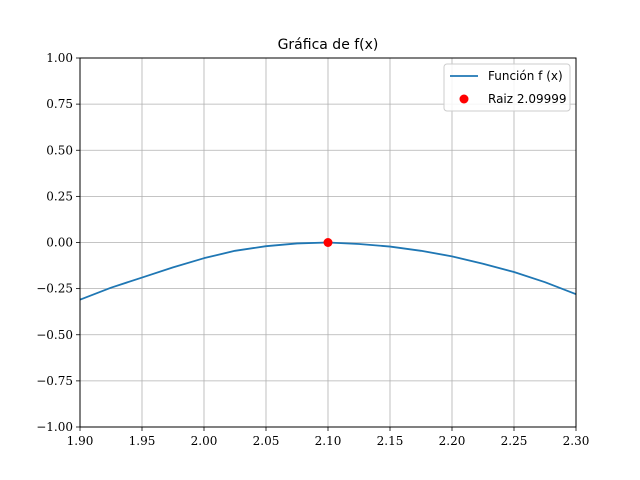 The image size is (640, 480). I want to click on x-tick-label: 2.30, so click(576, 441).